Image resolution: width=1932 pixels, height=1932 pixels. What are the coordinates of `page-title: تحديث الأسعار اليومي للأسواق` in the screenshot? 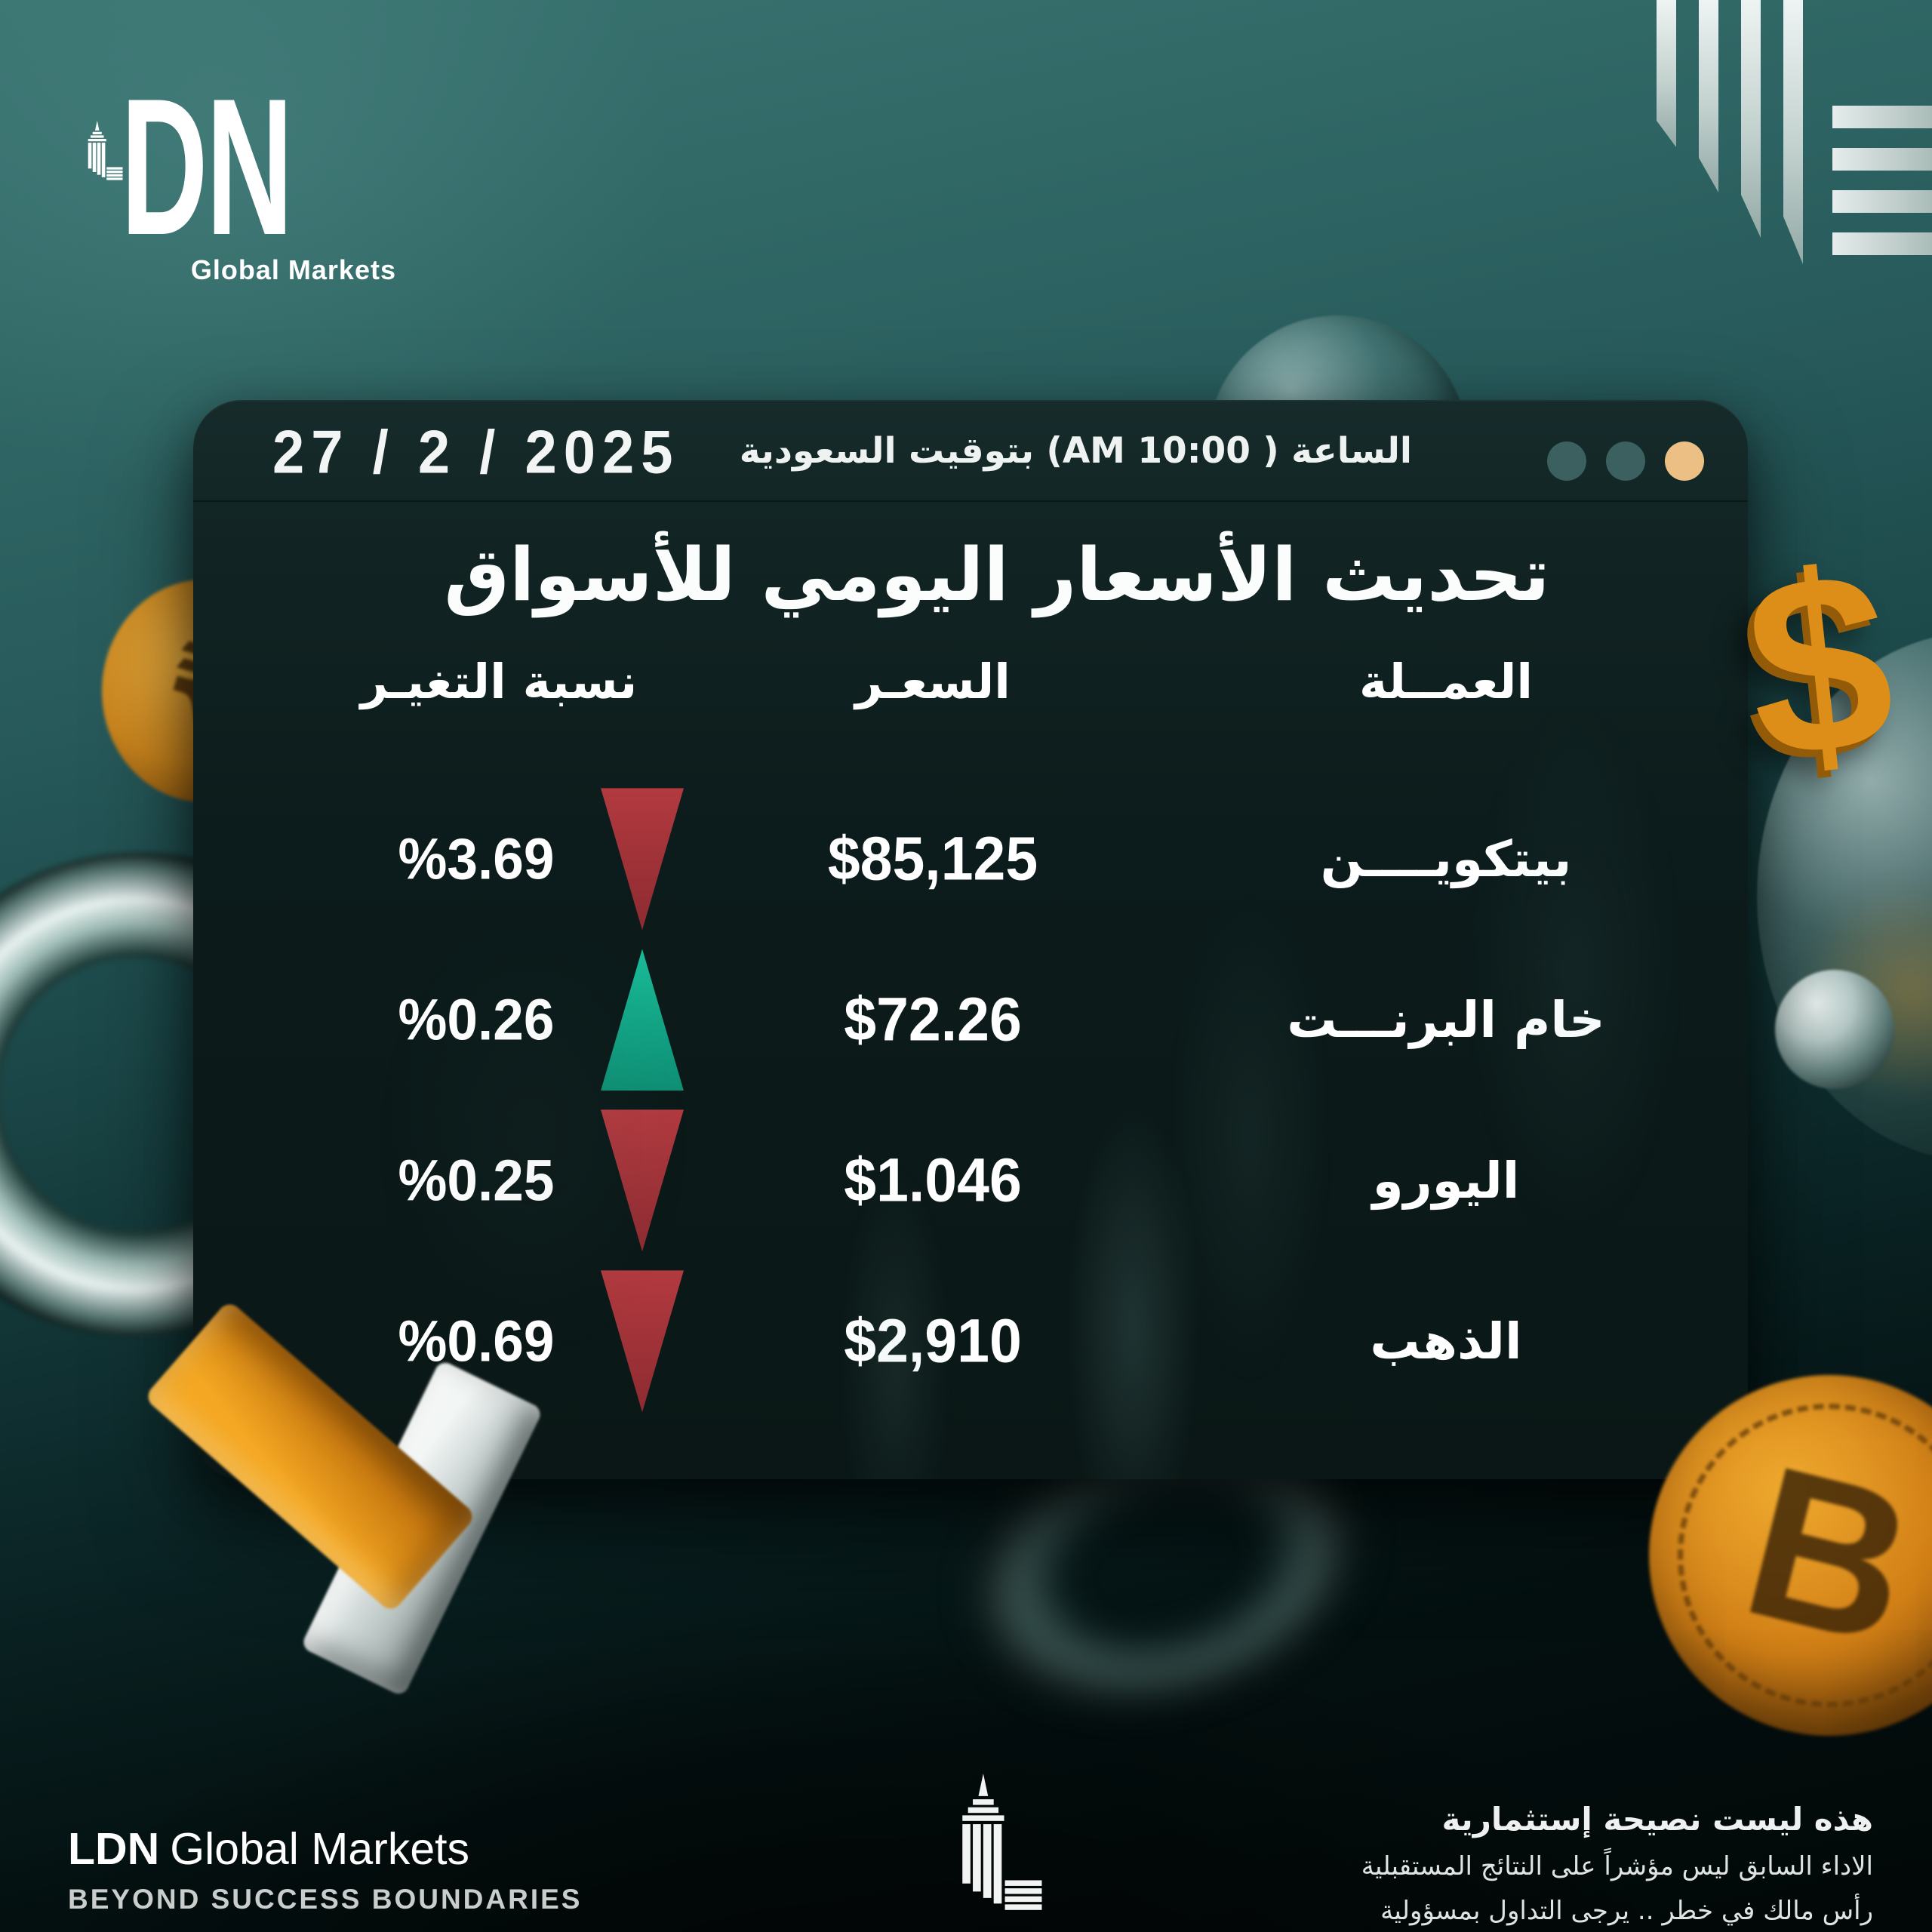 It's located at (997, 574).